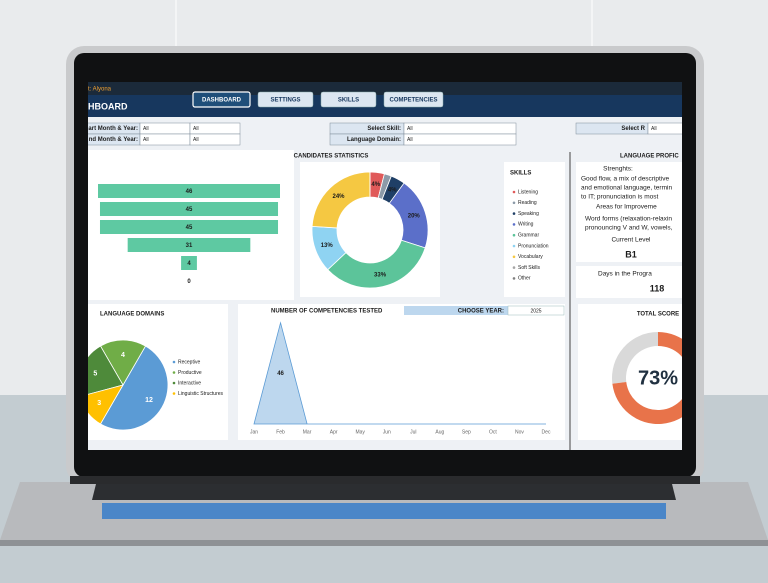 The image size is (768, 583). Describe the element at coordinates (524, 279) in the screenshot. I see `legend-label: Other` at that location.